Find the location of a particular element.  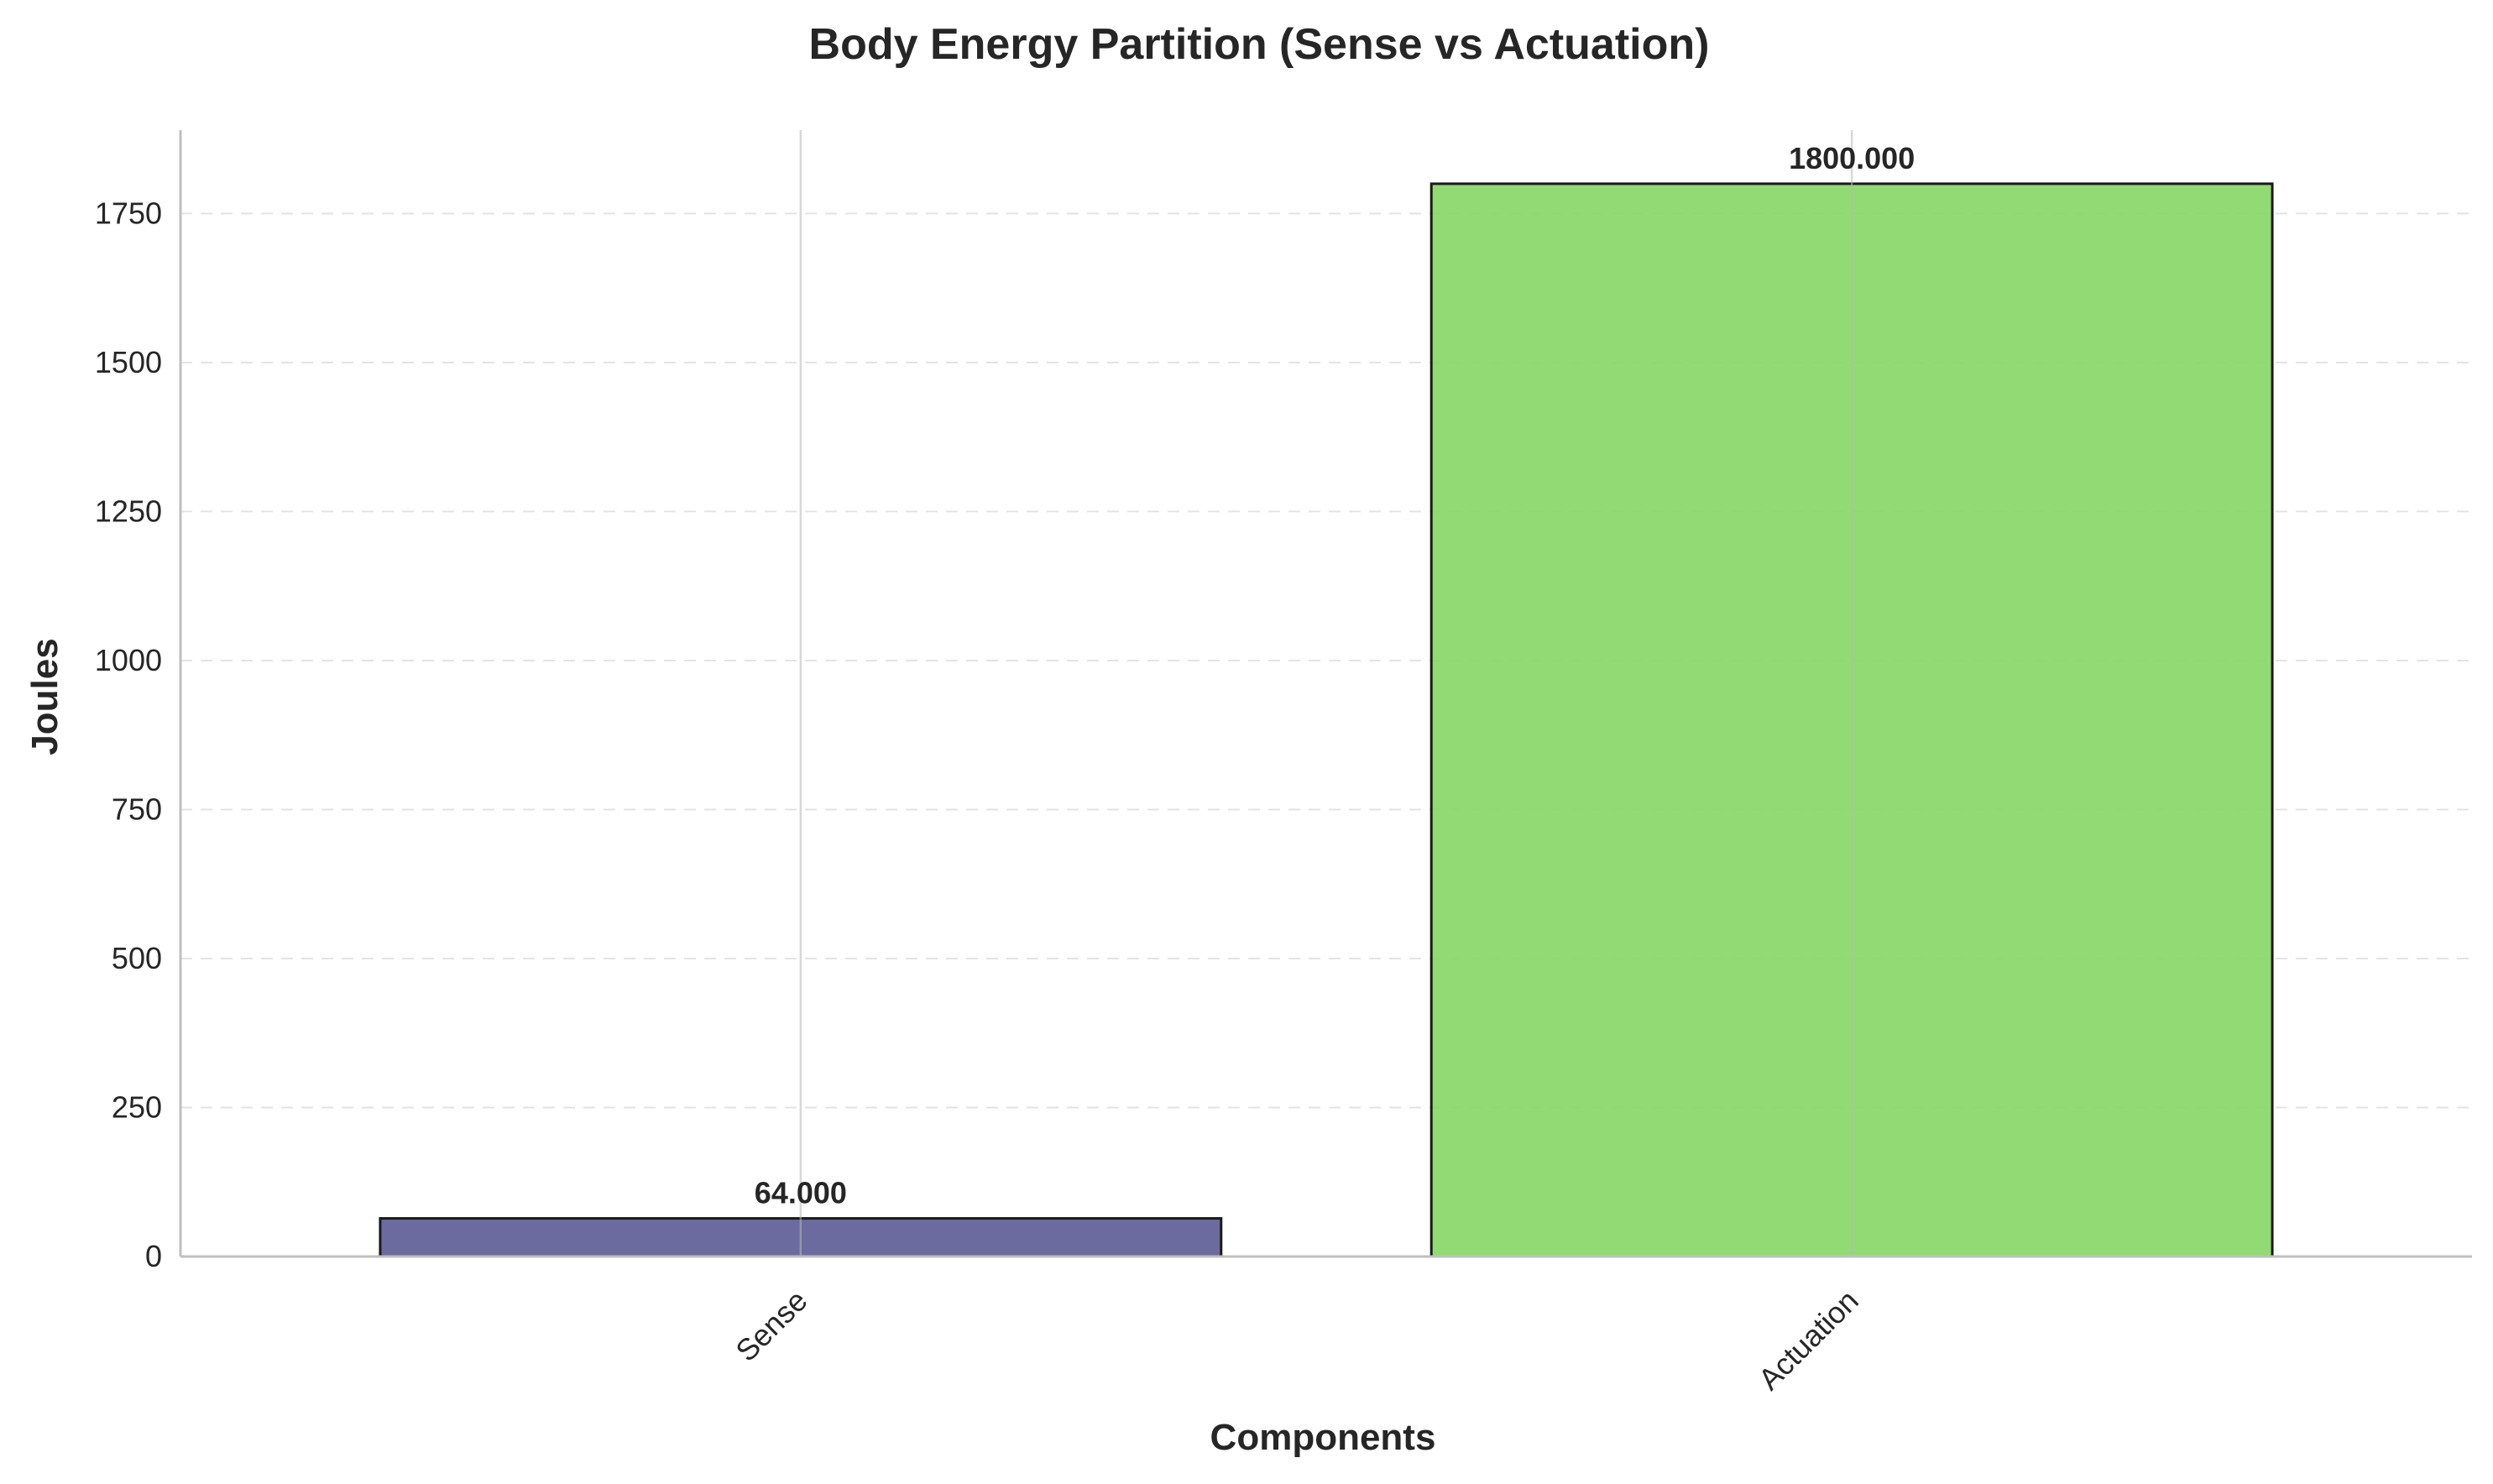

data-label-sense: 64.000 is located at coordinates (801, 1193).